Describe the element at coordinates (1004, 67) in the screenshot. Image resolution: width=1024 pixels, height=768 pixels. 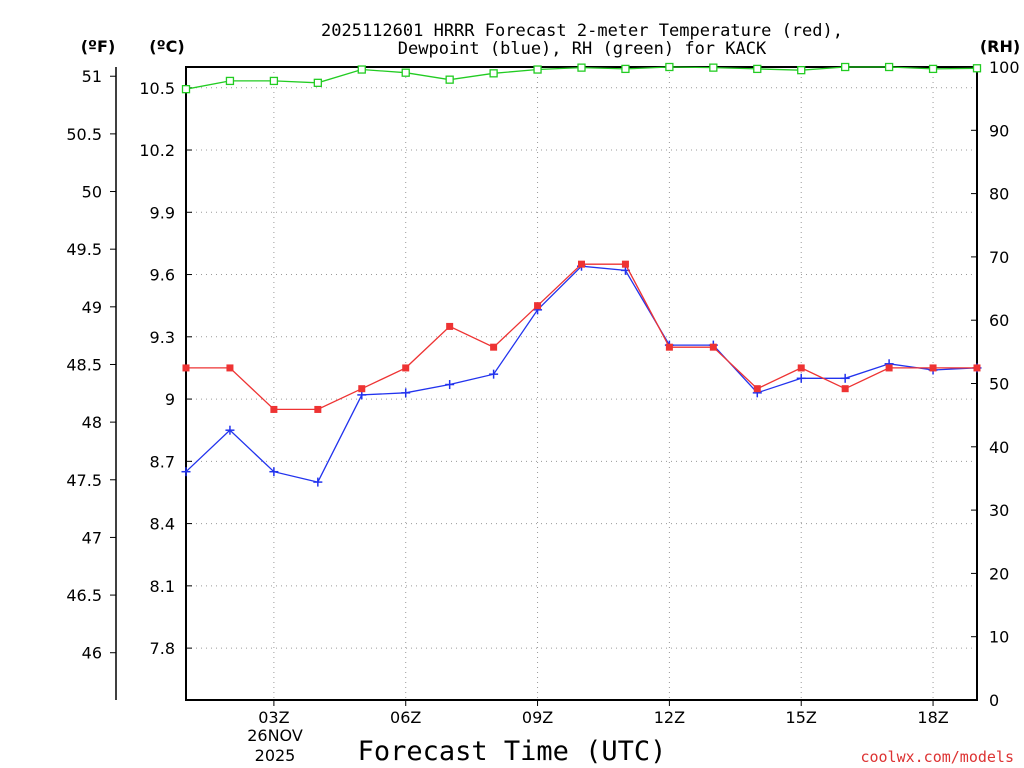
I see `rh-tick-label: 100` at that location.